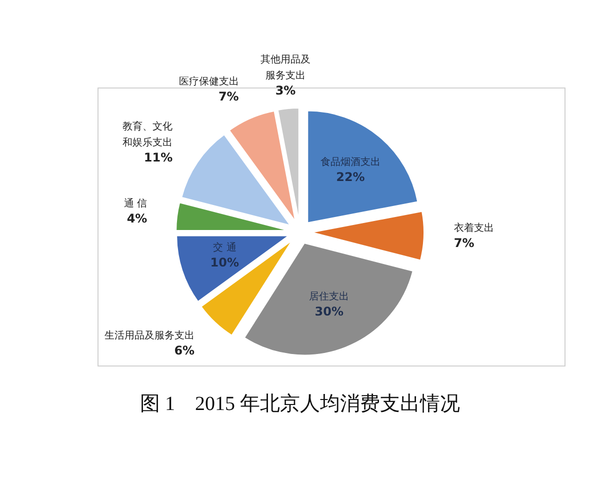 The width and height of the screenshot is (600, 480). I want to click on slice-label: 交 通, so click(224, 247).